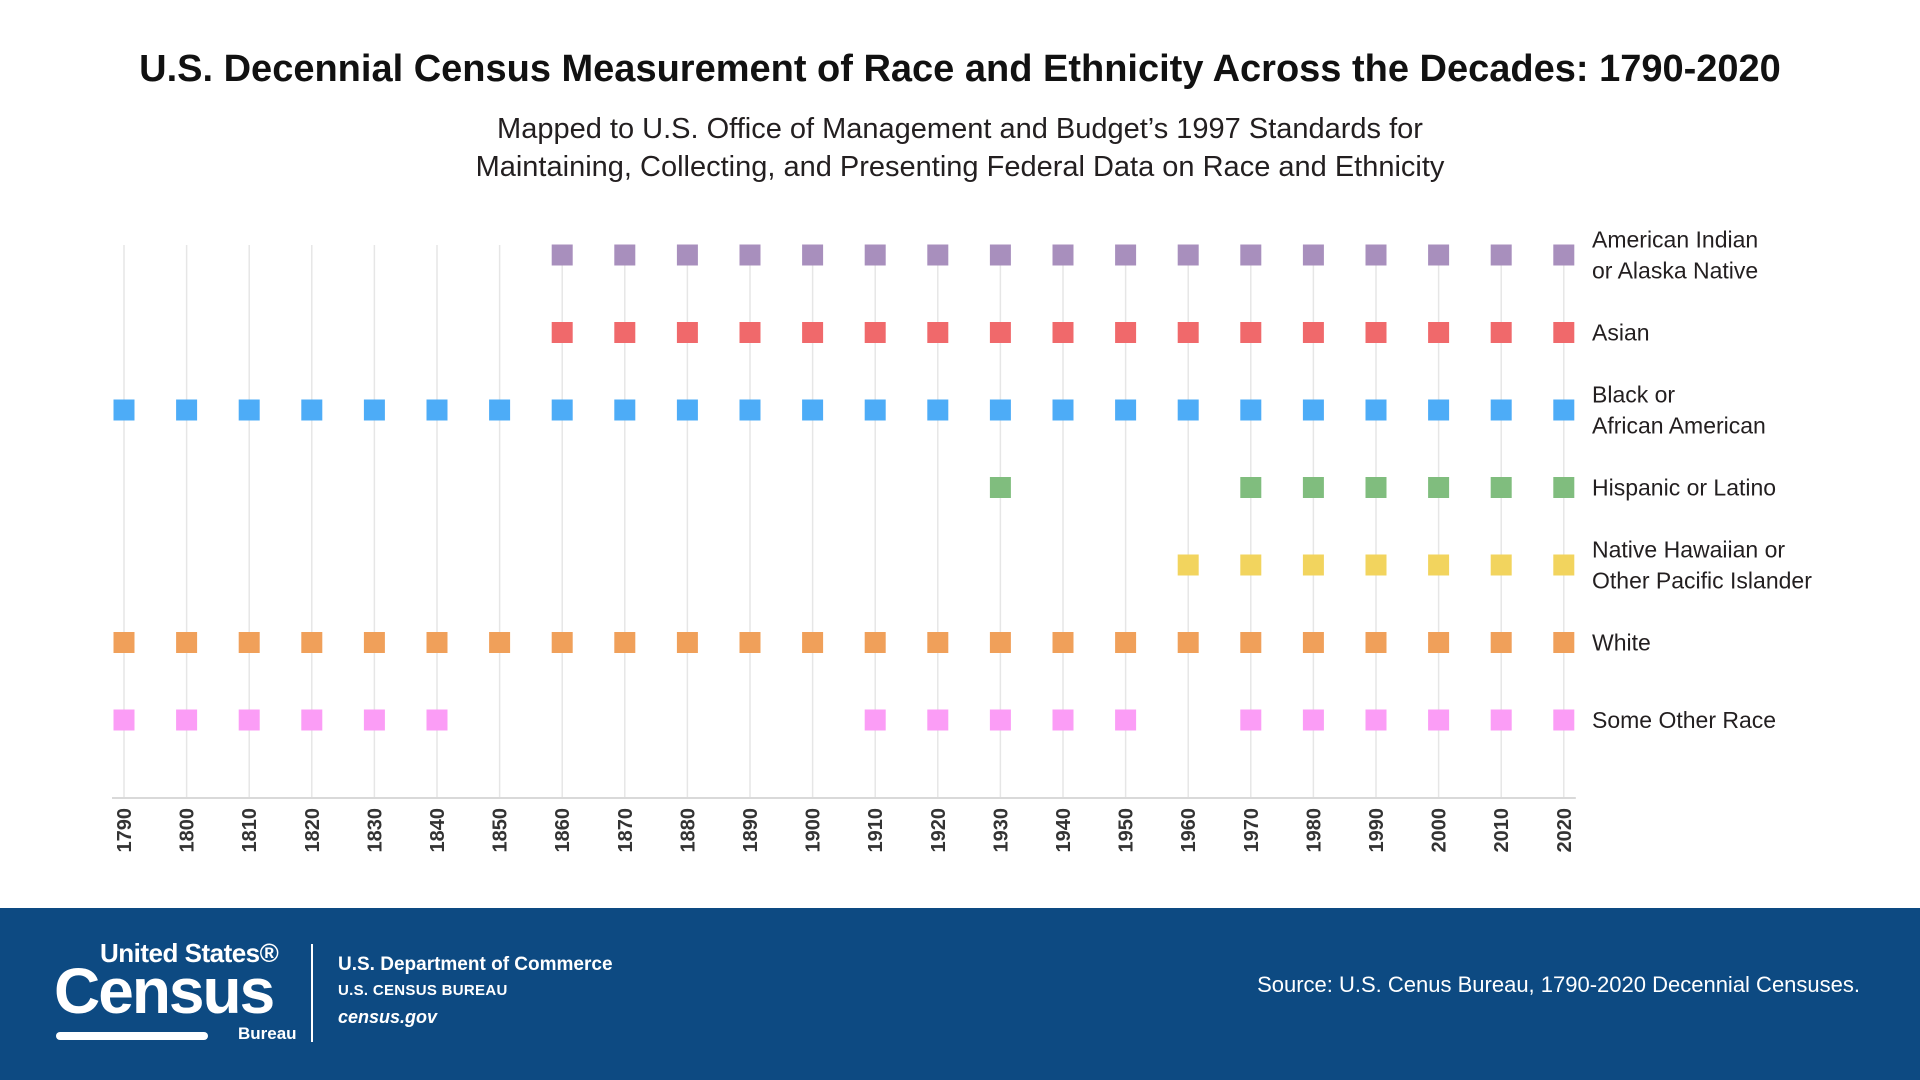 Image resolution: width=1920 pixels, height=1080 pixels. What do you see at coordinates (1000, 255) in the screenshot?
I see `marker-american-indian-or-alaska-native-1930` at bounding box center [1000, 255].